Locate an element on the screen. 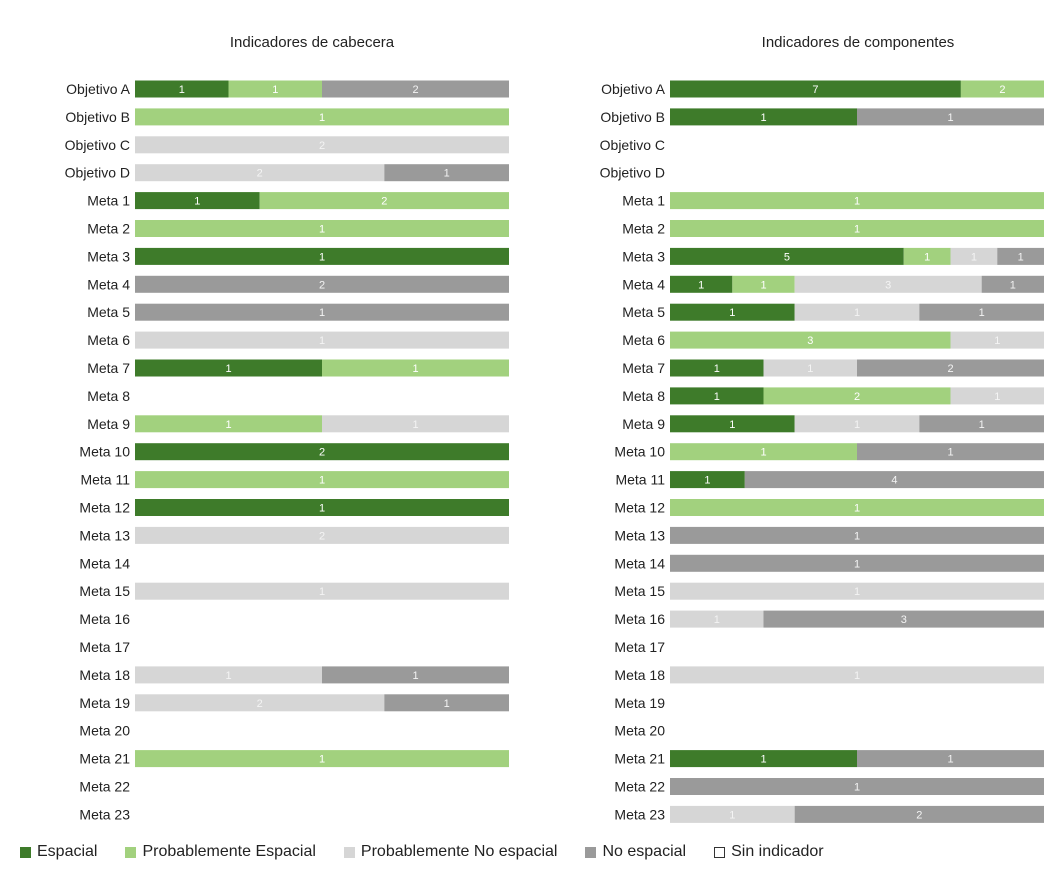  category-label: Meta 6 is located at coordinates (643, 340).